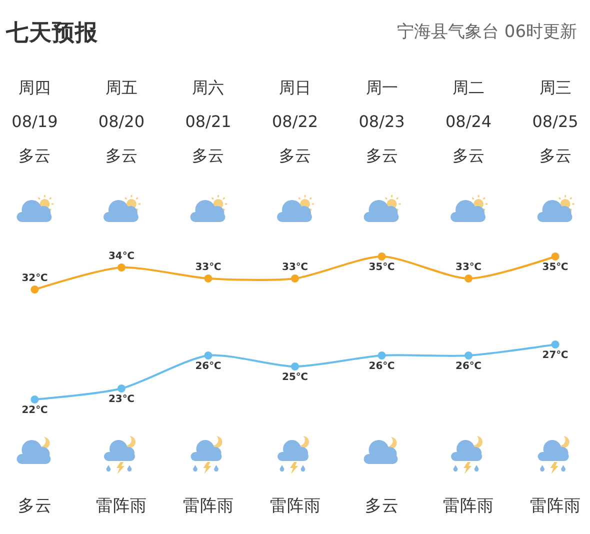  What do you see at coordinates (381, 121) in the screenshot?
I see `x-tick-label: 周一 08/23 多云` at bounding box center [381, 121].